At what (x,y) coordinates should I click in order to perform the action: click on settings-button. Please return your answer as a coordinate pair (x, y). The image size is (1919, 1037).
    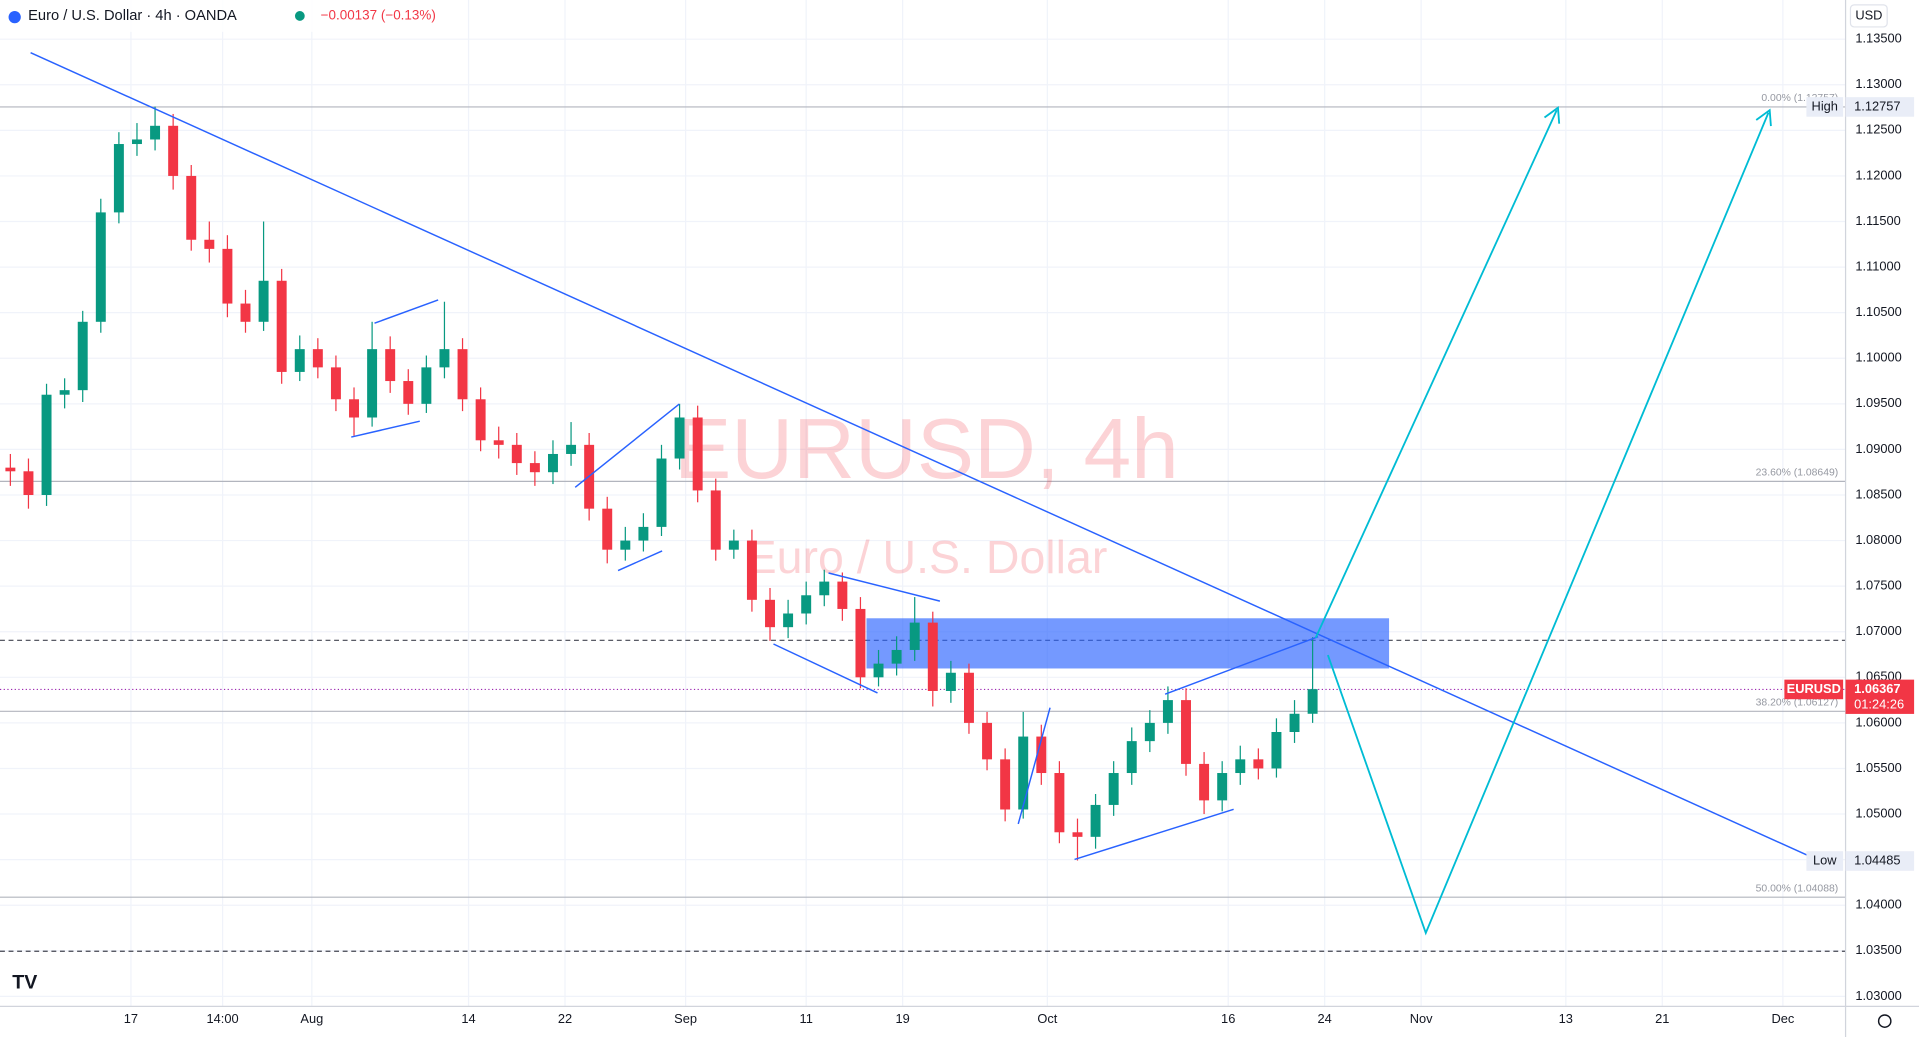
    Looking at the image, I should click on (1884, 1021).